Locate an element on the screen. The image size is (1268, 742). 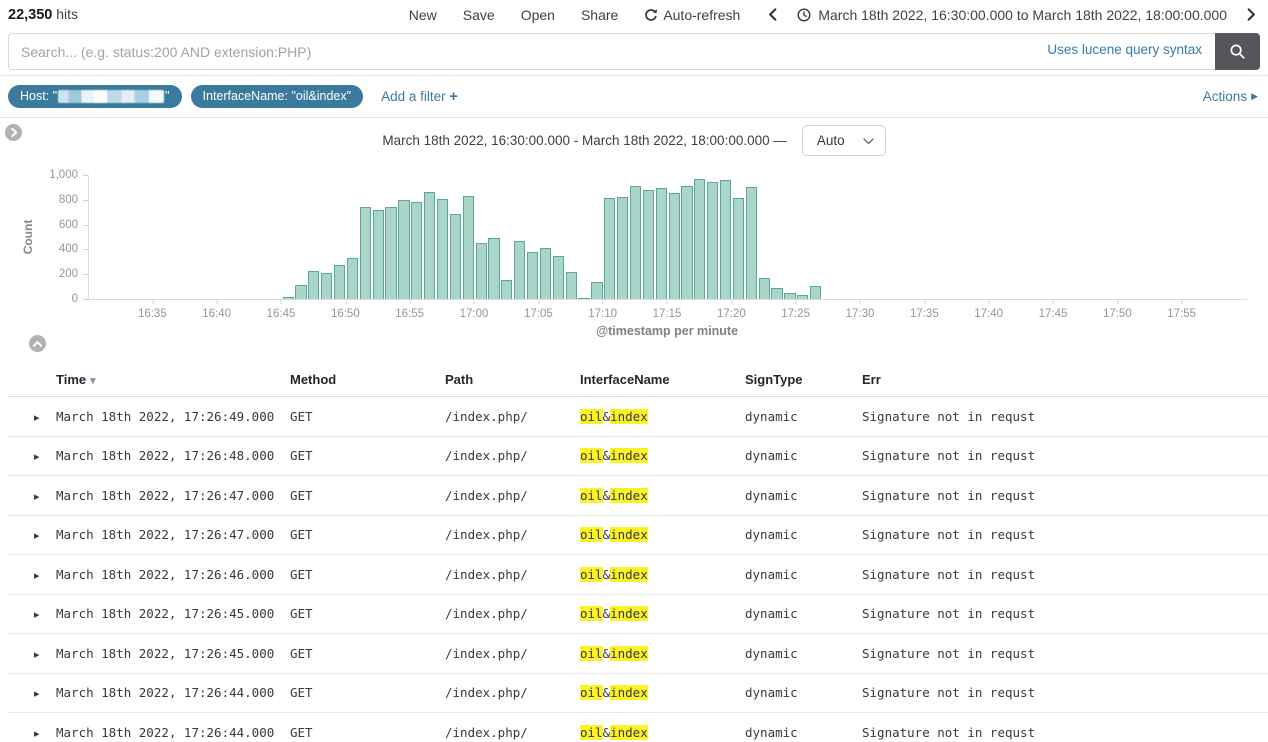
cell-signtype: dynamic is located at coordinates (771, 574).